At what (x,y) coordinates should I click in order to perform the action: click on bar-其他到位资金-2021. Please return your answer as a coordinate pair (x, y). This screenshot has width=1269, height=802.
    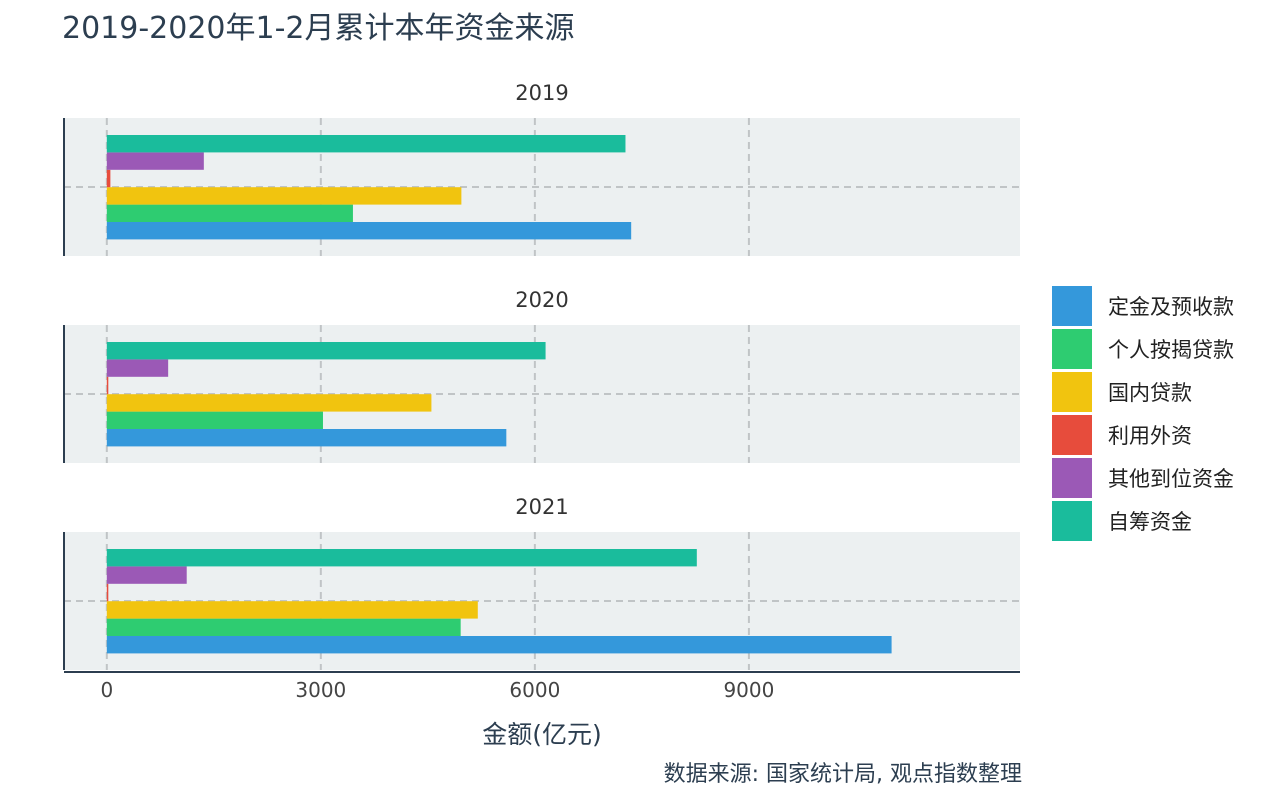
    Looking at the image, I should click on (146, 575).